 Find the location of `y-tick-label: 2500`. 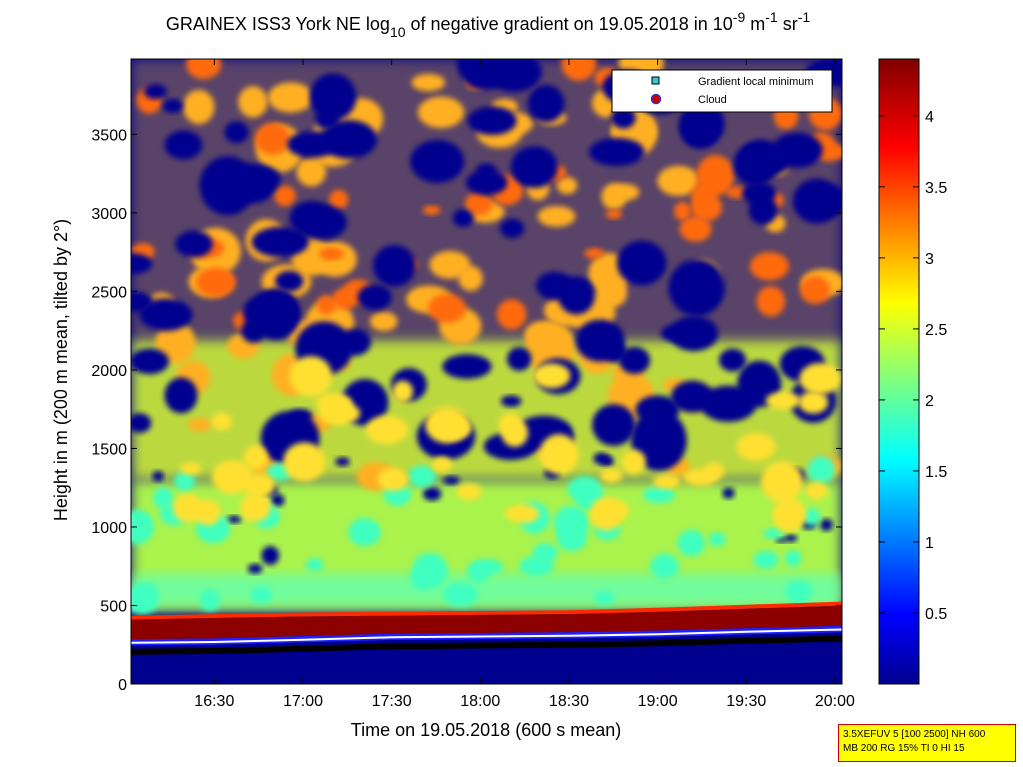

y-tick-label: 2500 is located at coordinates (109, 292).